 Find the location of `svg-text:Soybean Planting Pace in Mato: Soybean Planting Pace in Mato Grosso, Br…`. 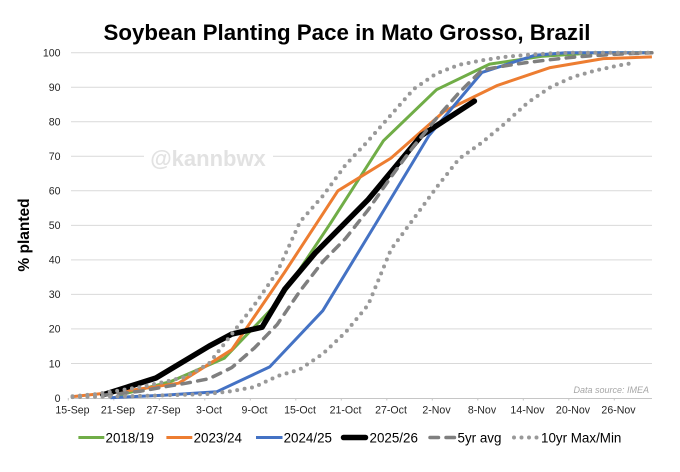

svg-text:Soybean Planting Pace in Mato: Soybean Planting Pace in Mato Grosso, Br… is located at coordinates (347, 32).